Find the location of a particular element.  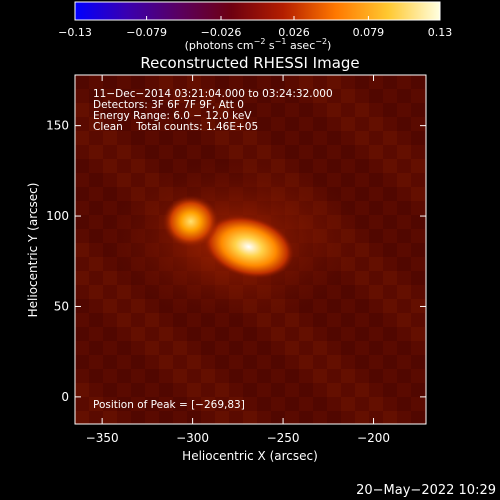

y-tick-label: 50 is located at coordinates (61, 306).